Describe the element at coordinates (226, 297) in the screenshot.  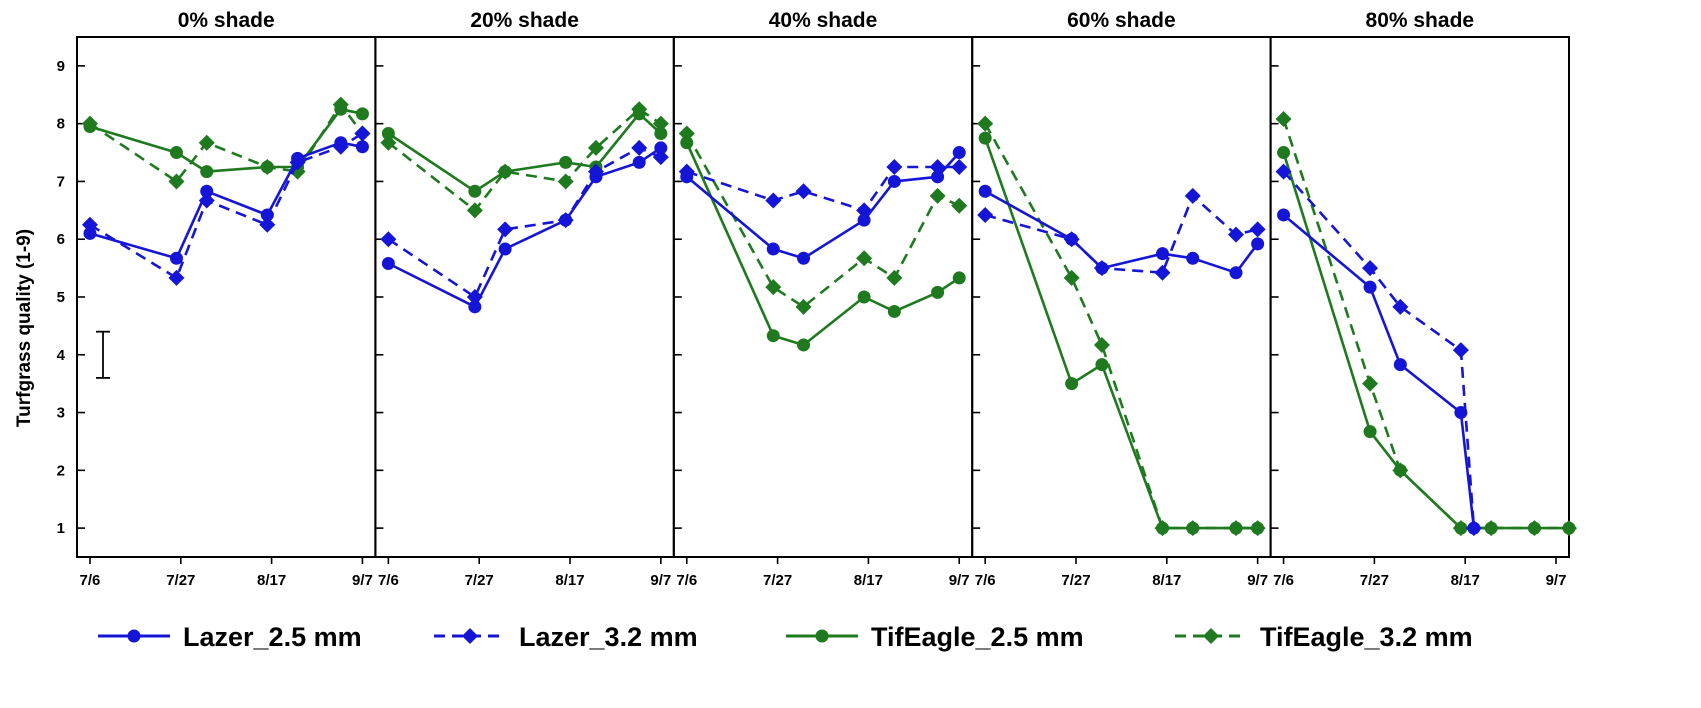
I see `panel-frame-0-shade` at that location.